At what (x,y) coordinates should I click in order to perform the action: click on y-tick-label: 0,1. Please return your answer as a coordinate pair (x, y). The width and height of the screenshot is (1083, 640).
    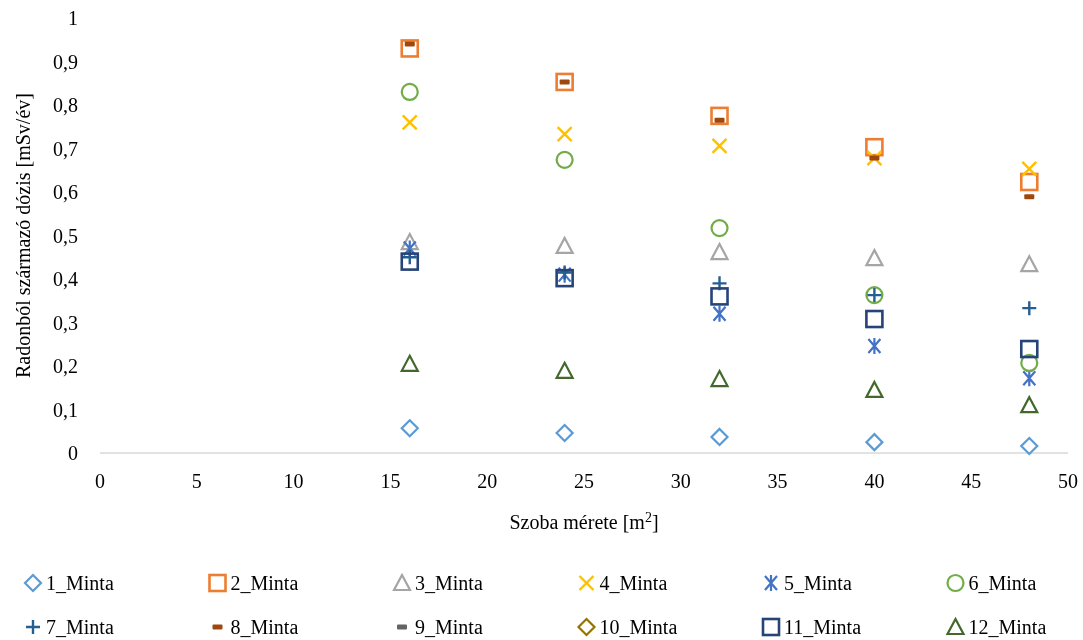
    Looking at the image, I should click on (65, 409).